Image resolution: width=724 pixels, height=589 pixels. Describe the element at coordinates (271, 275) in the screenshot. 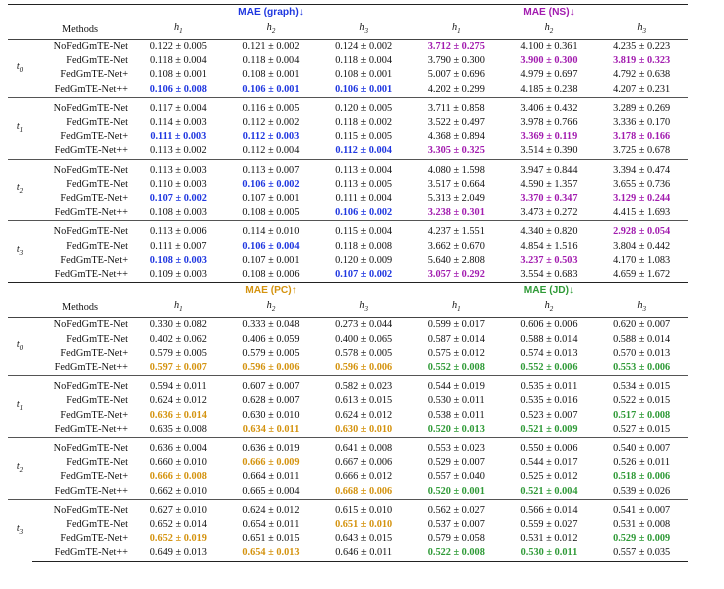

I see `value-cell: 0.108 ± 0.006` at that location.